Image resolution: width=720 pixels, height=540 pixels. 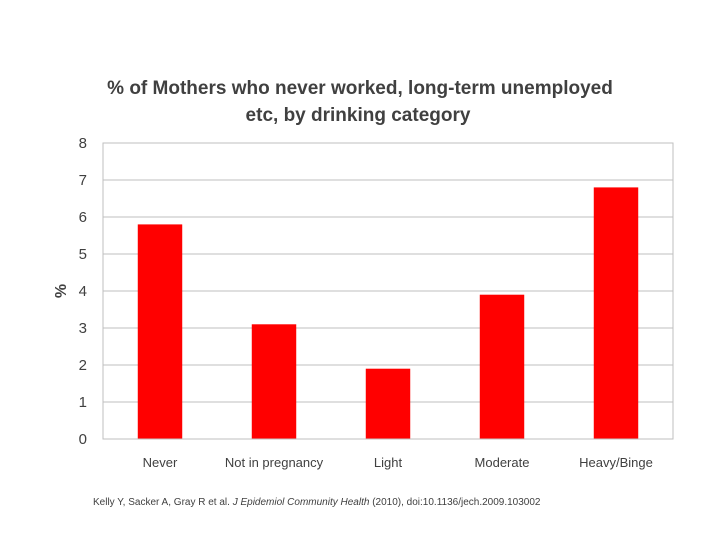 What do you see at coordinates (456, 502) in the screenshot?
I see `citation-details: (2010), doi:10.1136/jech.2009.103002` at bounding box center [456, 502].